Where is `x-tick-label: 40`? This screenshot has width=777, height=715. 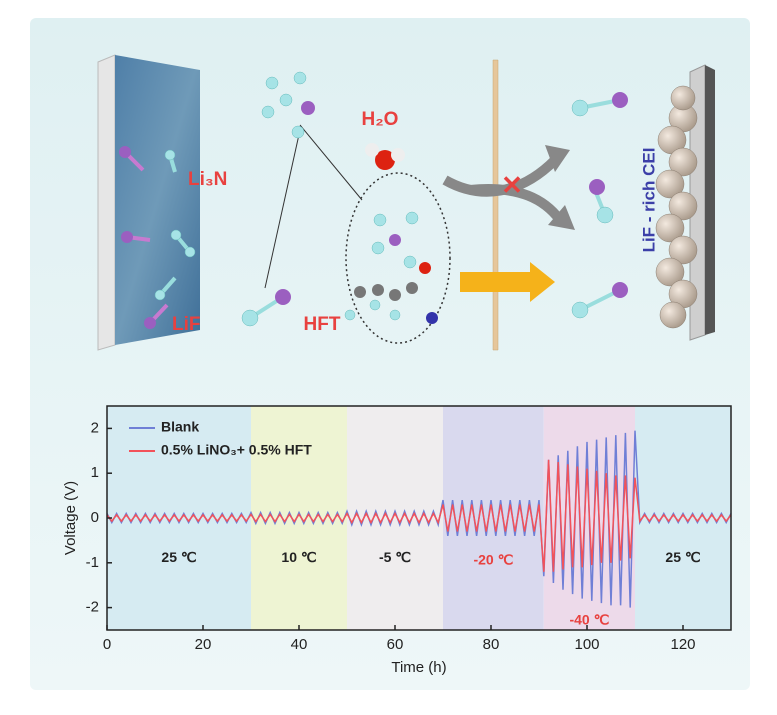
x-tick-label: 40 is located at coordinates (299, 644).